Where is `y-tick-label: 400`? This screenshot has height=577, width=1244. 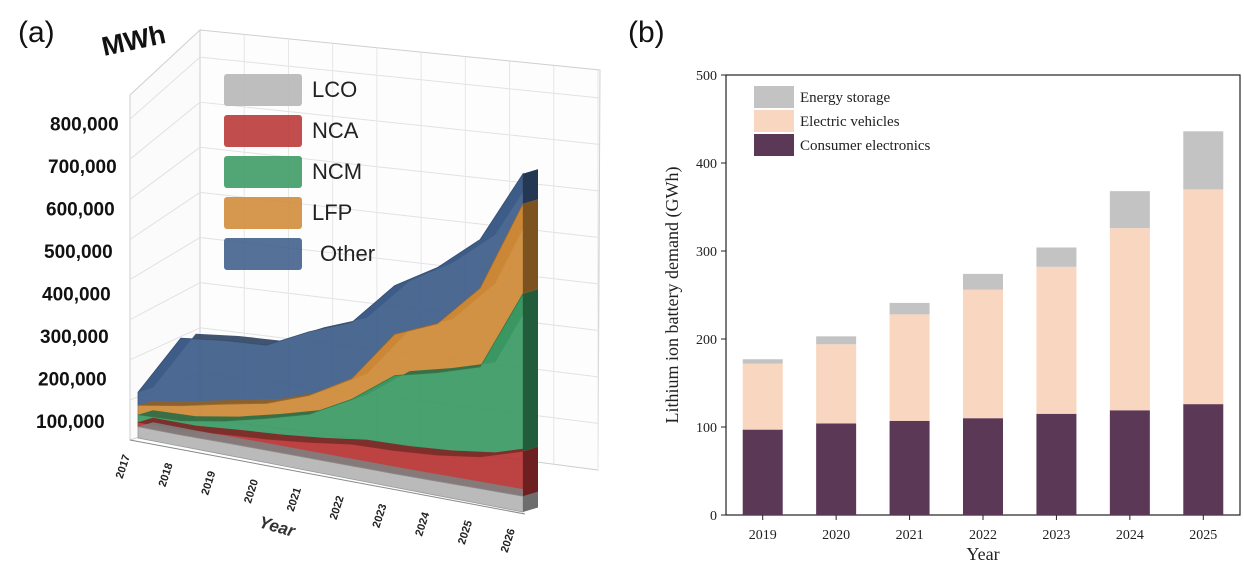
y-tick-label: 400 is located at coordinates (706, 164).